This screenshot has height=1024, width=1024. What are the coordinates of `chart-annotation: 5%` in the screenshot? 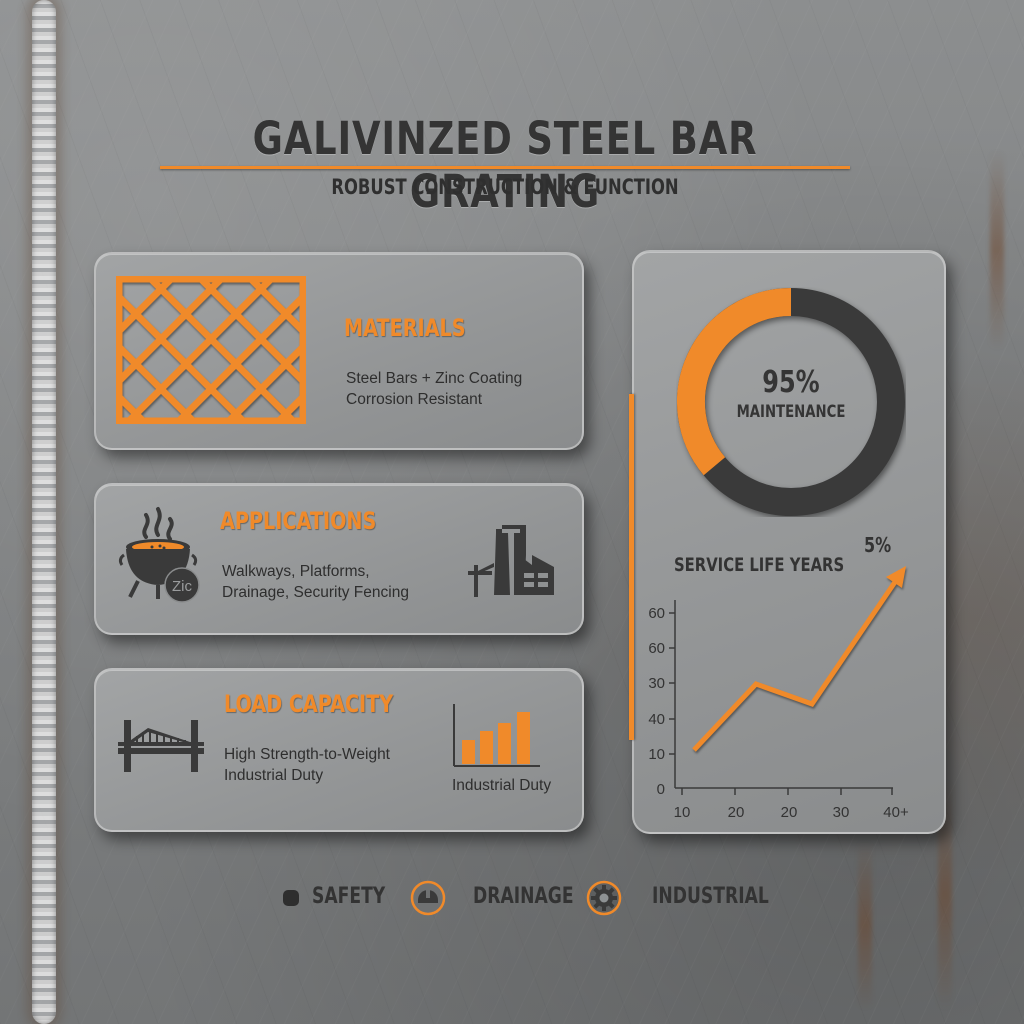 It's located at (878, 545).